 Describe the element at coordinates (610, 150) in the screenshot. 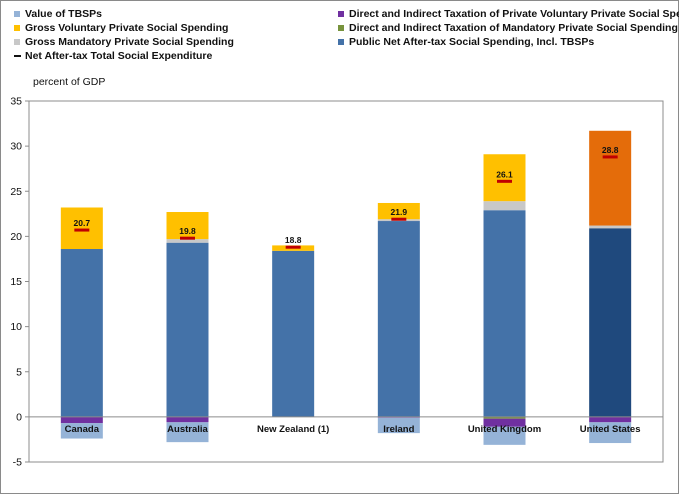

I see `net-total-label: 28.8` at that location.